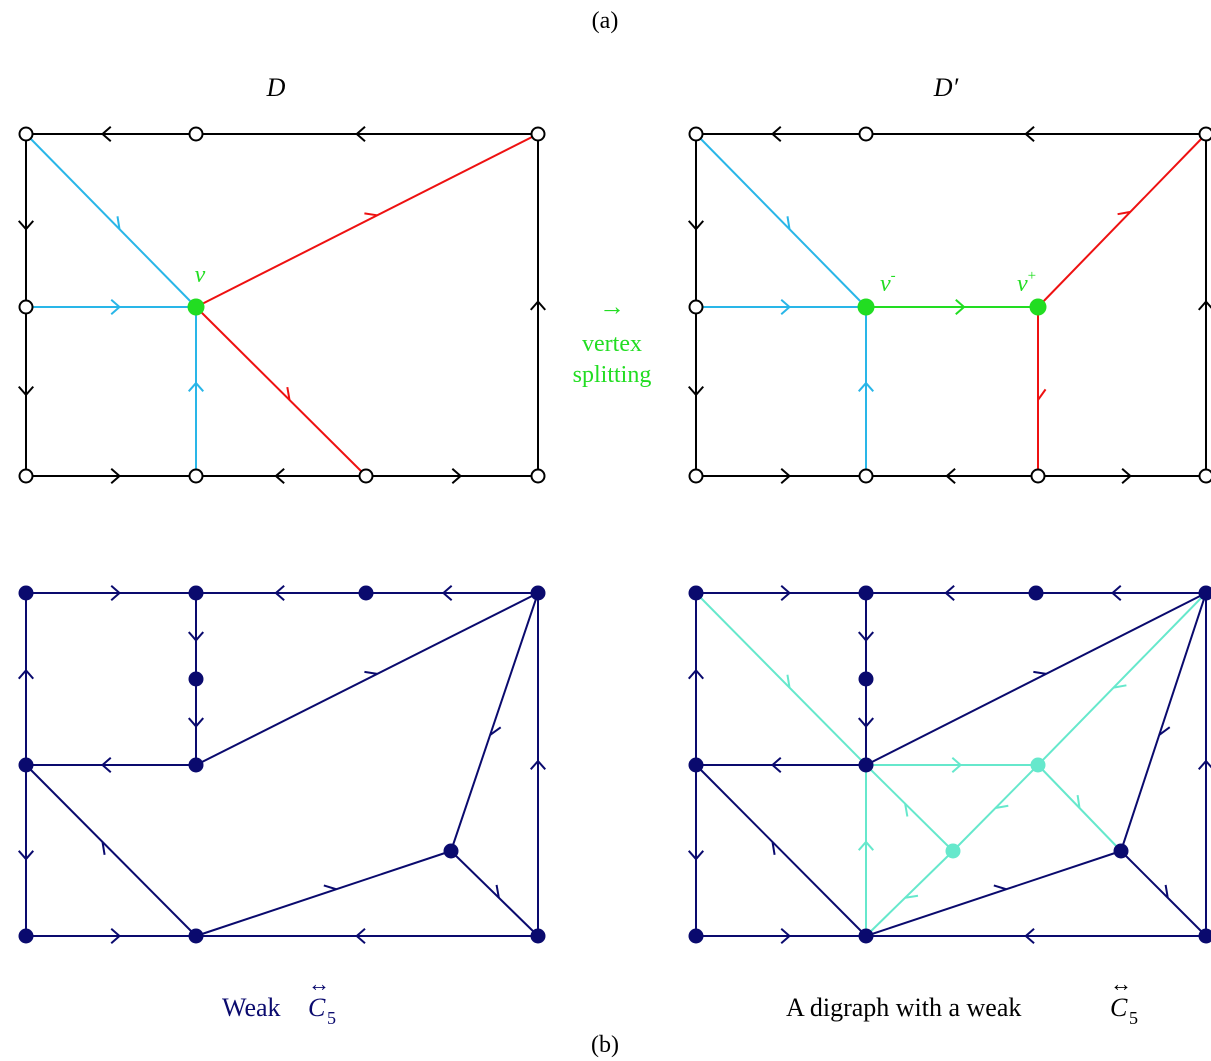  Describe the element at coordinates (196, 307) in the screenshot. I see `vertex-v` at that location.